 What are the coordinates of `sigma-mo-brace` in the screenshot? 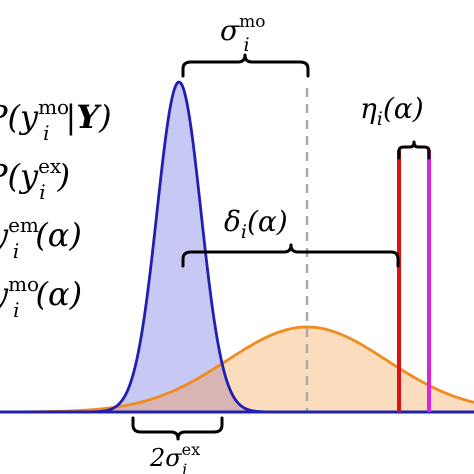 It's located at (245, 65).